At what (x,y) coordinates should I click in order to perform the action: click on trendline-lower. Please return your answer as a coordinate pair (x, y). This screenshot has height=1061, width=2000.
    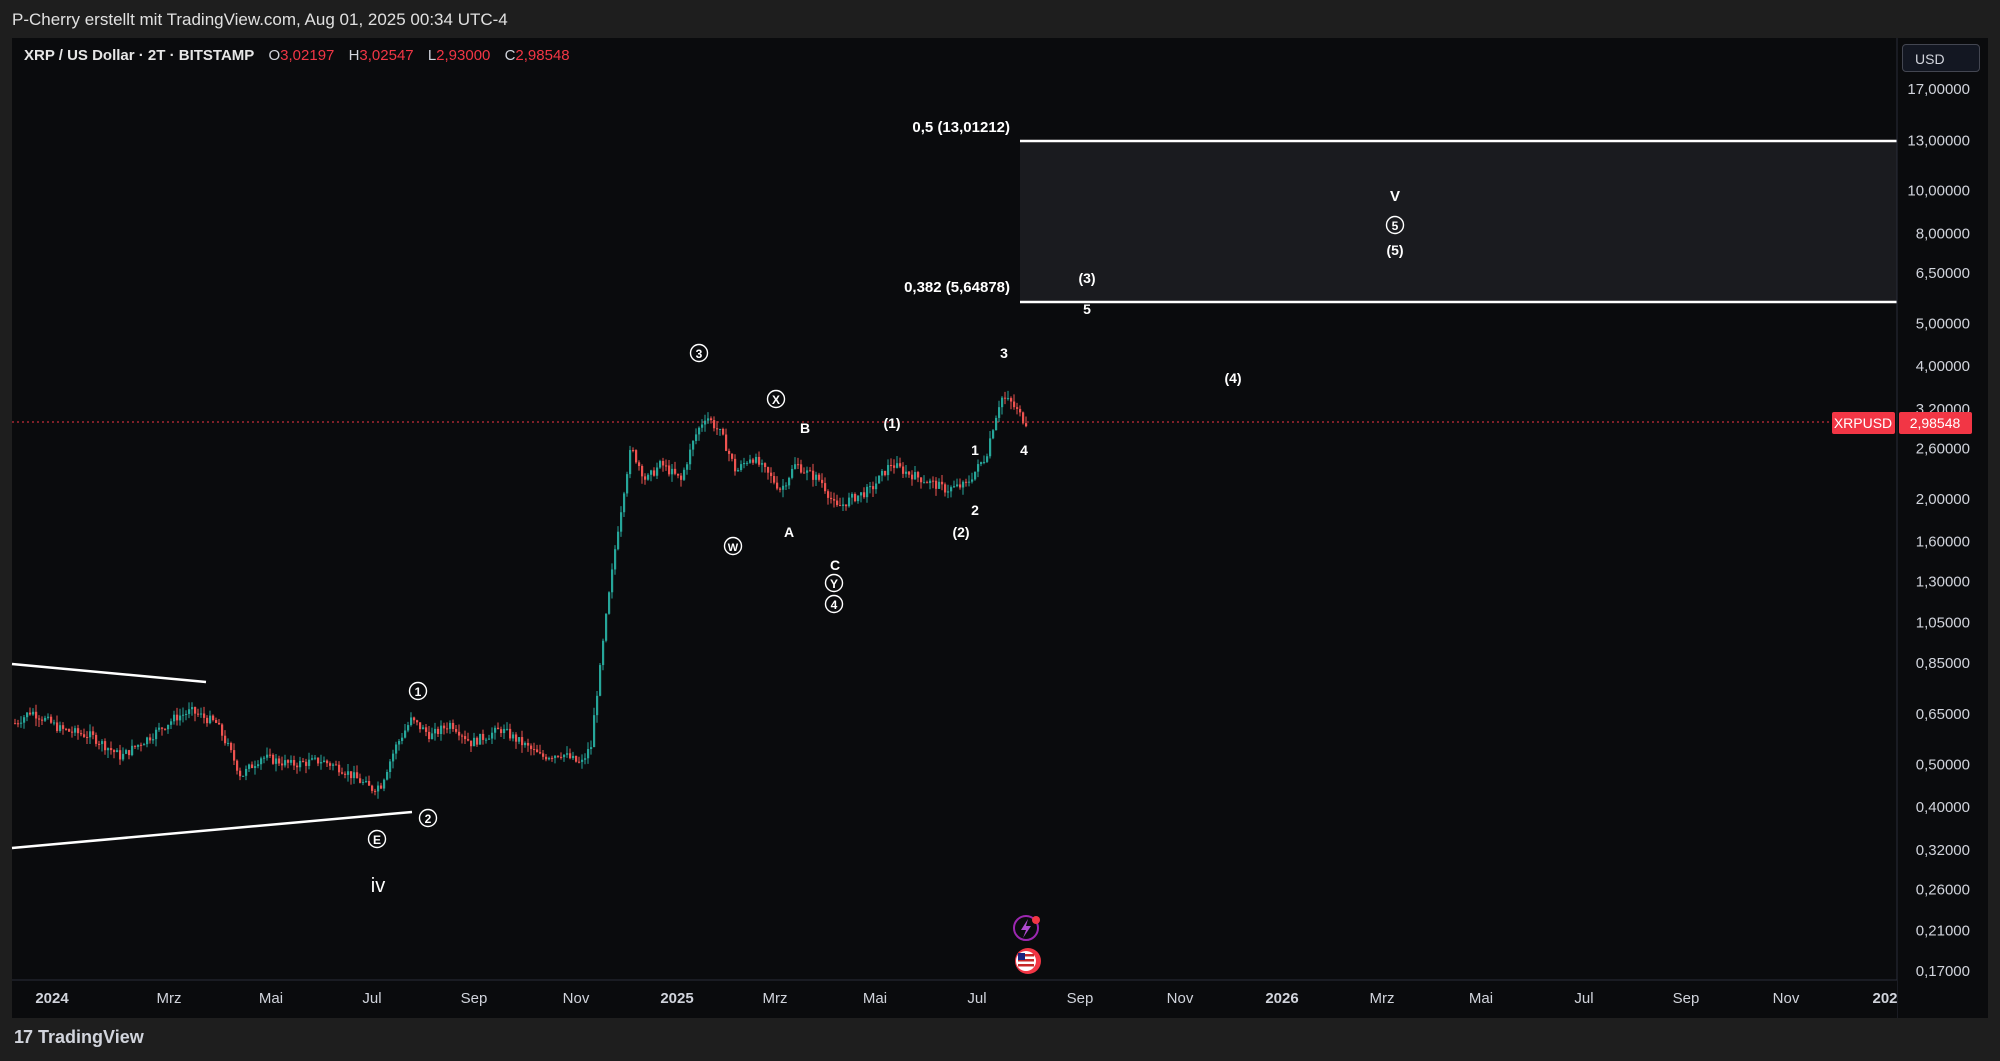
    Looking at the image, I should click on (212, 830).